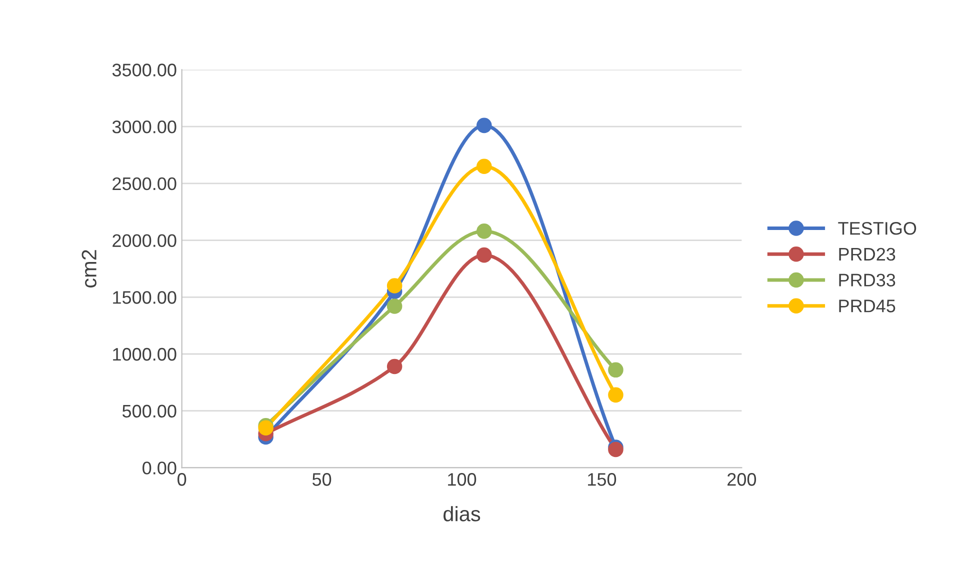  What do you see at coordinates (159, 468) in the screenshot?
I see `y-tick-label: 0.00` at bounding box center [159, 468].